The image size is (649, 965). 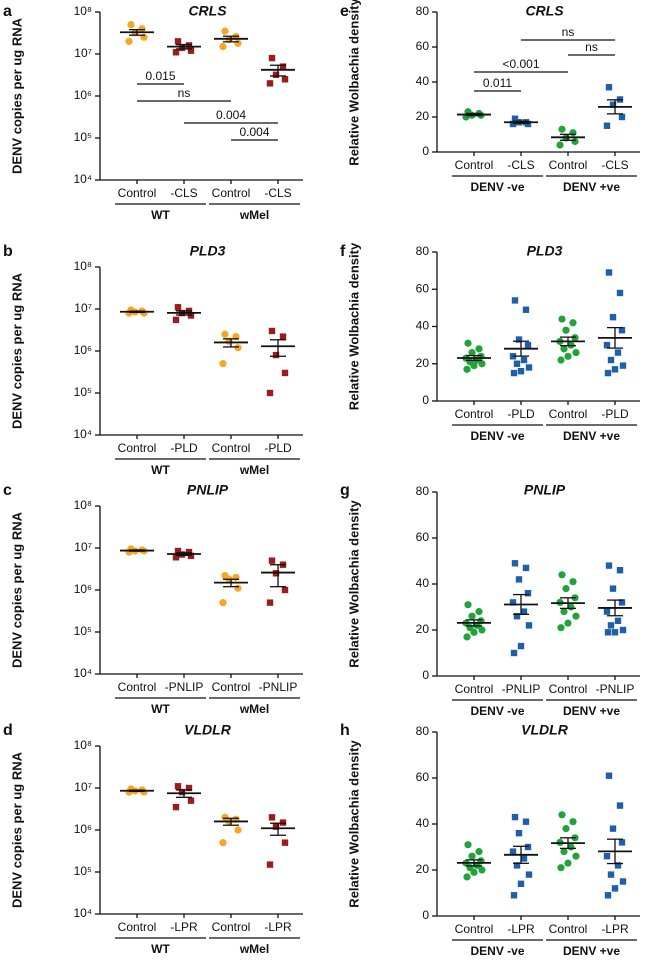 I want to click on significance-label: 0.015, so click(x=160, y=76).